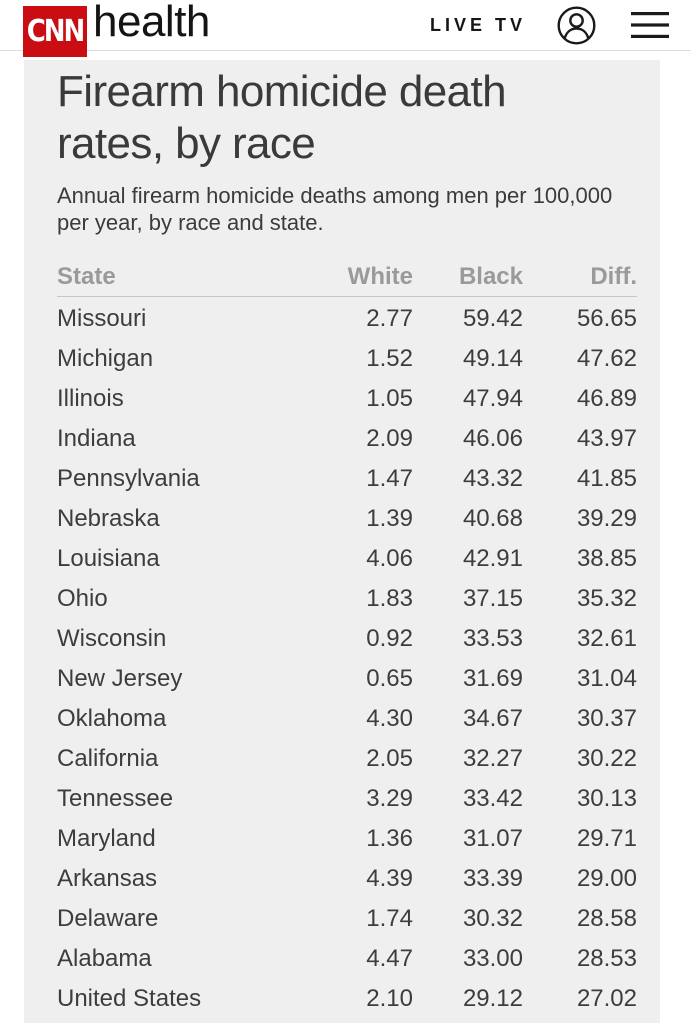  What do you see at coordinates (606, 918) in the screenshot?
I see `diff-cell: 28.58` at bounding box center [606, 918].